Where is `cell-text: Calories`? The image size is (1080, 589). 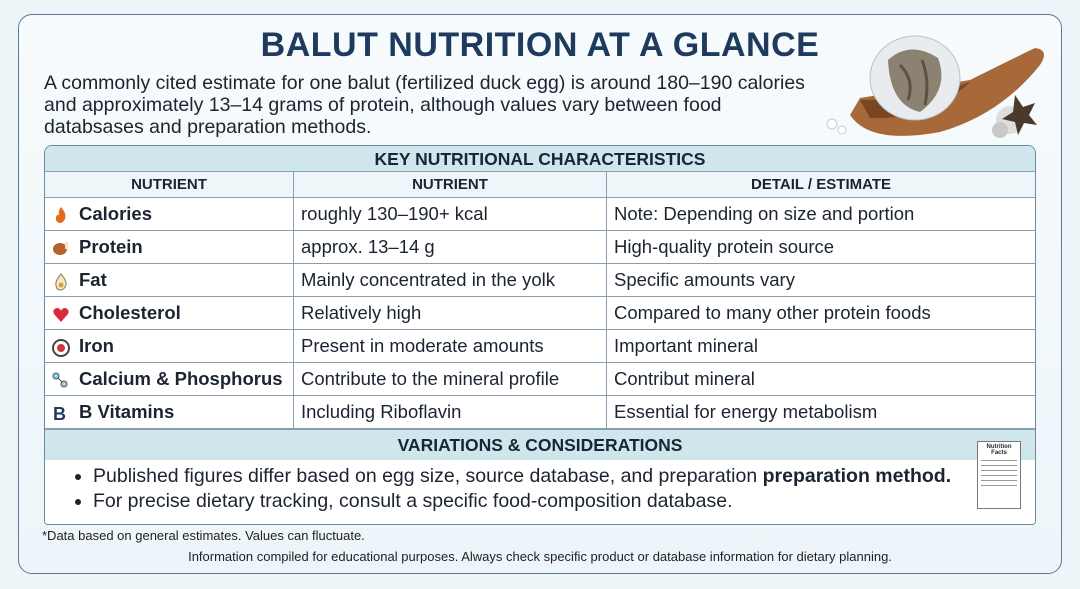 cell-text: Calories is located at coordinates (116, 213).